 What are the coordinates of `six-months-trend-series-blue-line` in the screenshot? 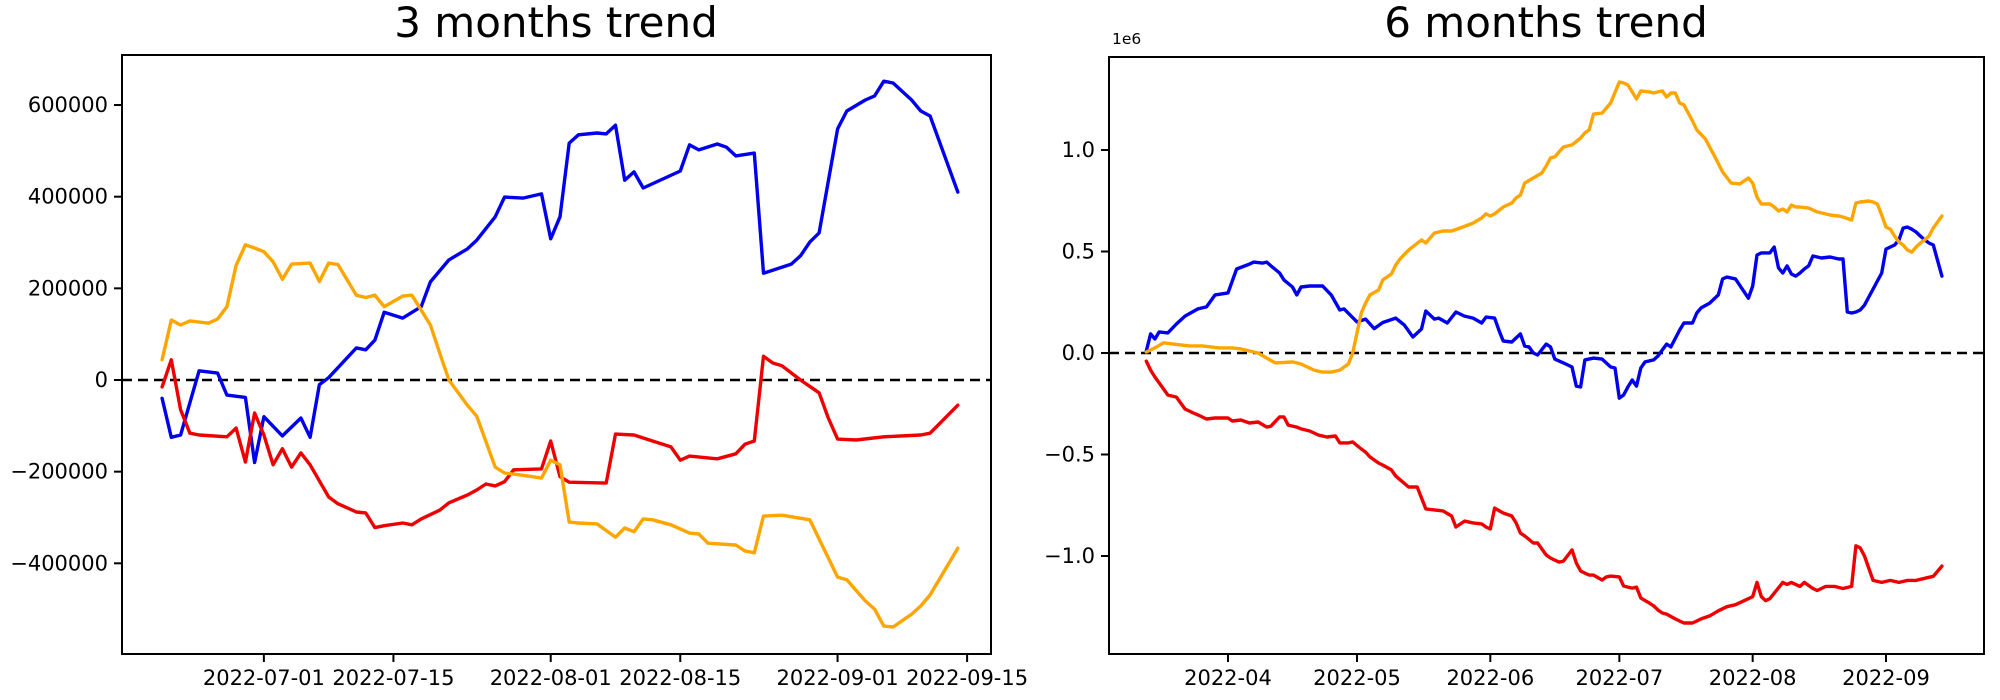 It's located at (1544, 312).